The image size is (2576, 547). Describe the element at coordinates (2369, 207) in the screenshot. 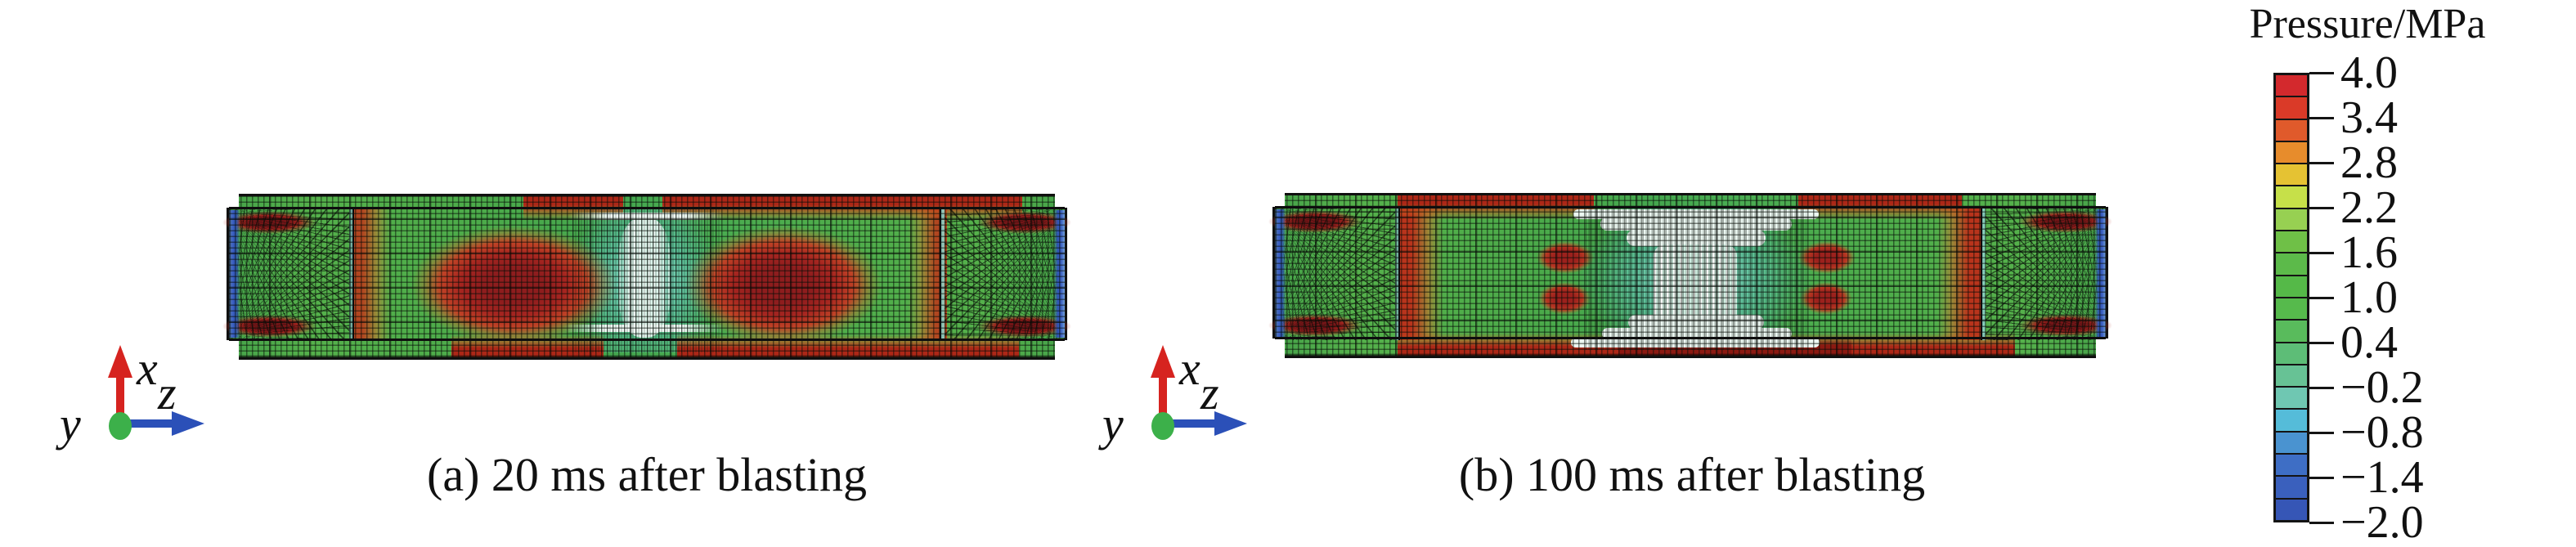

I see `colorbar-tick-label: 2.2` at that location.